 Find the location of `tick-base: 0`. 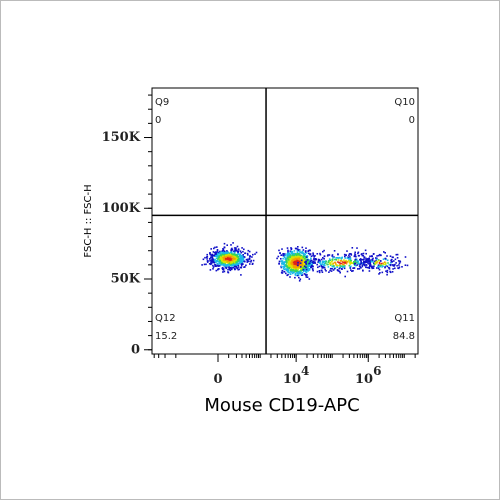

tick-base: 0 is located at coordinates (217, 379).